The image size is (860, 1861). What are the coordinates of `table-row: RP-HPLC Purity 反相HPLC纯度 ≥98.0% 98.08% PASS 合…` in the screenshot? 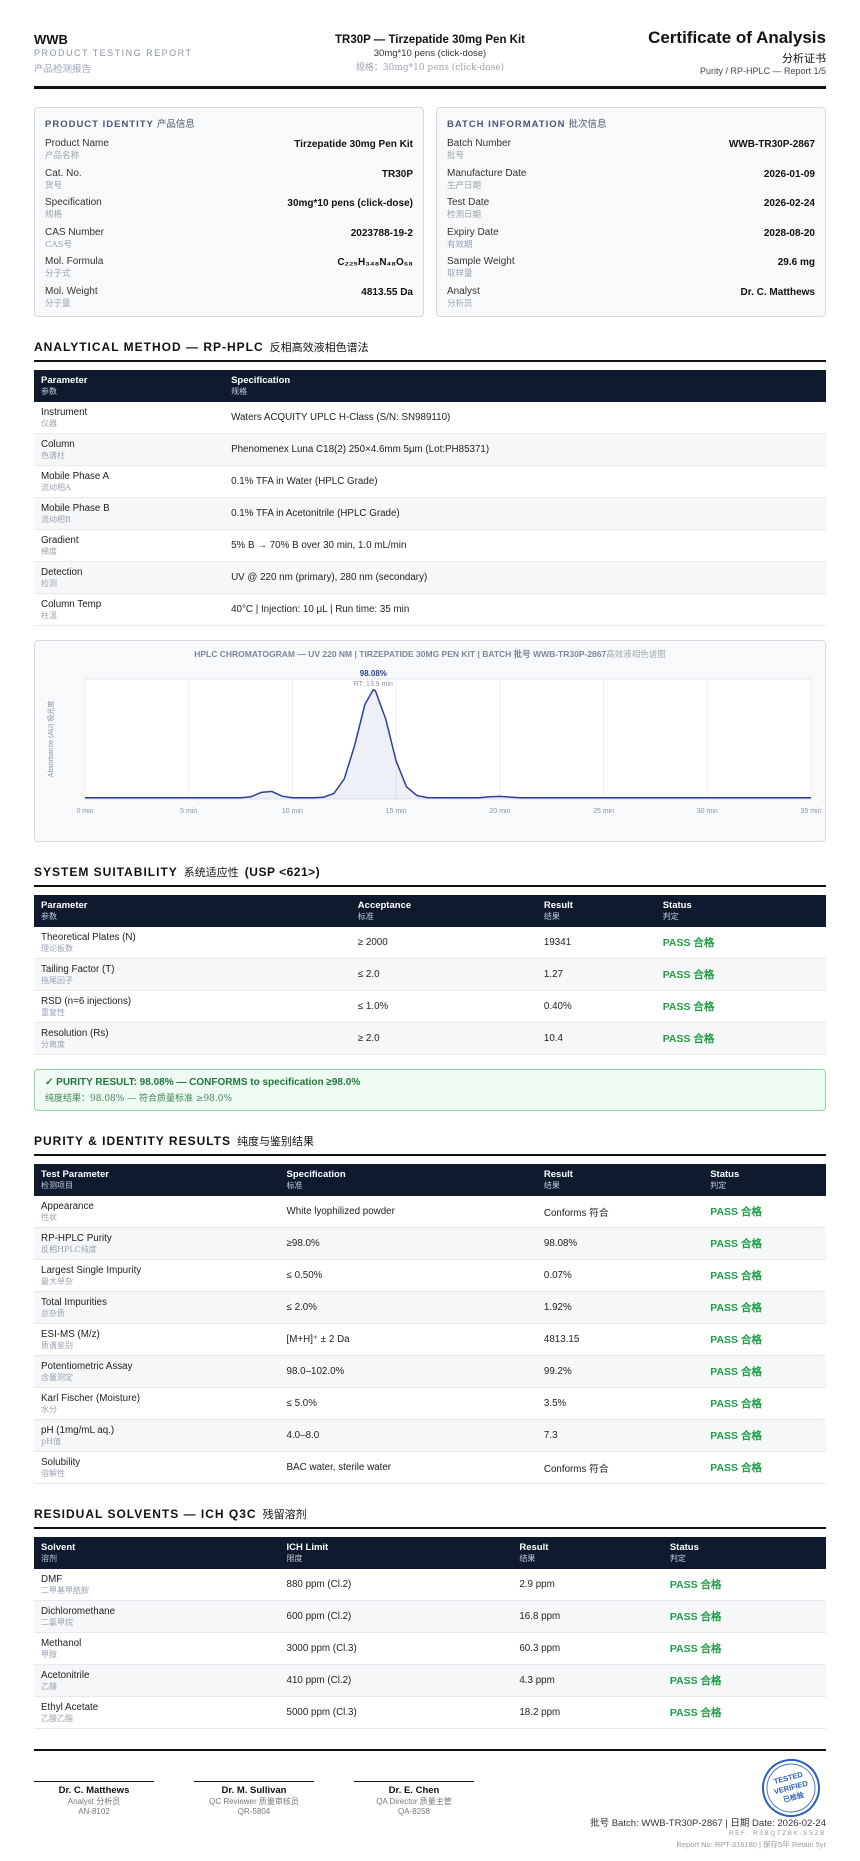 It's located at (430, 1243).